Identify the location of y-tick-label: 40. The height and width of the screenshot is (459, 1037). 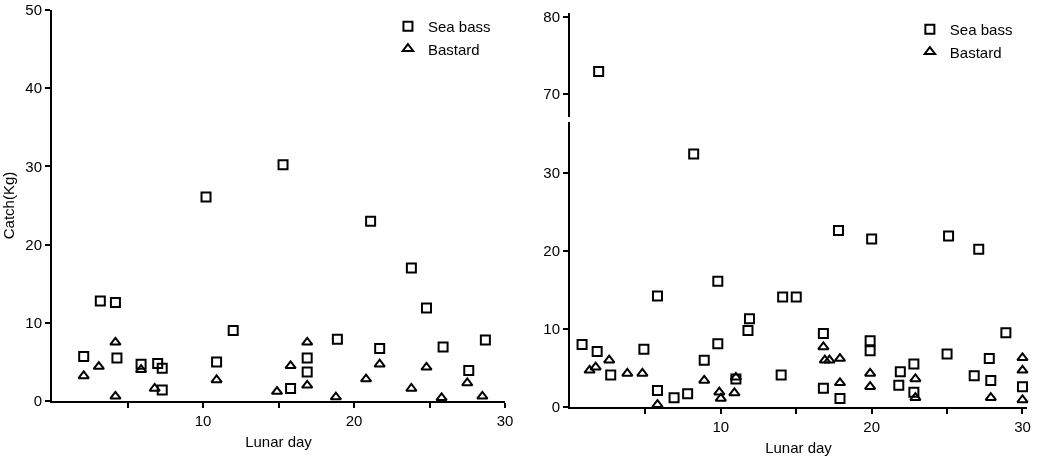
(33, 88).